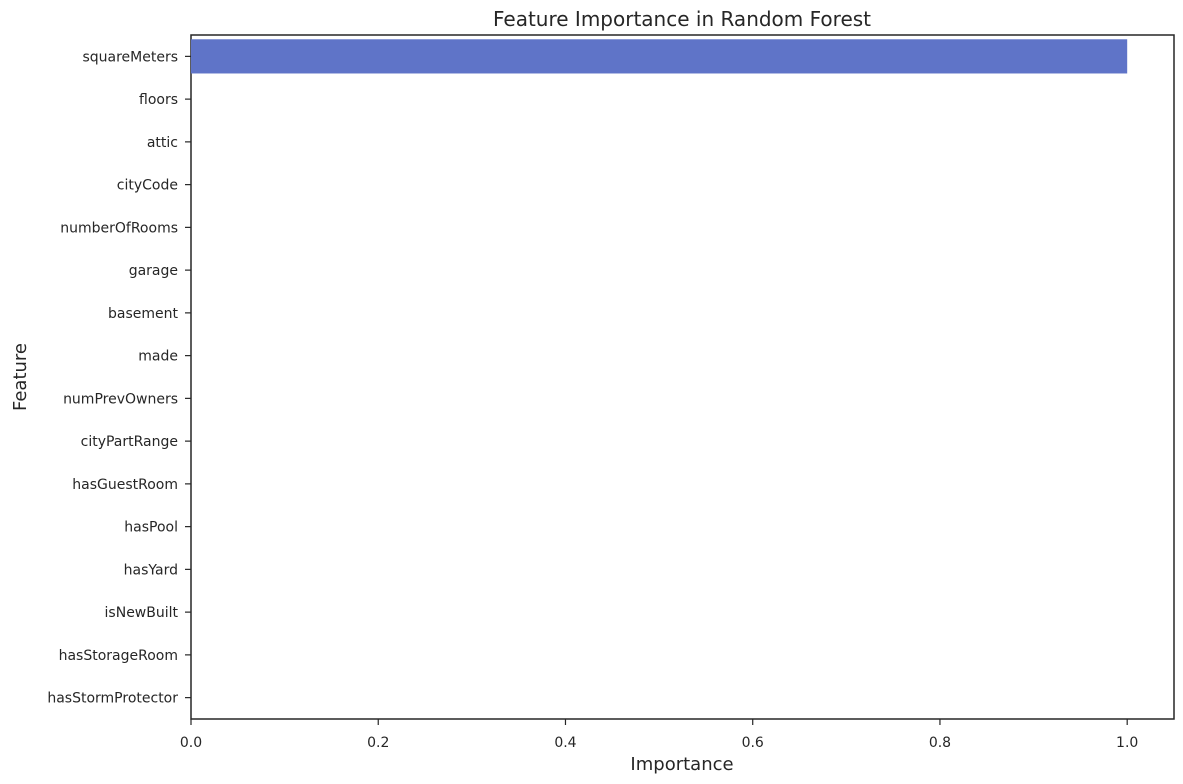 The image size is (1183, 784). What do you see at coordinates (378, 743) in the screenshot?
I see `x-tick-label-1: 0.2` at bounding box center [378, 743].